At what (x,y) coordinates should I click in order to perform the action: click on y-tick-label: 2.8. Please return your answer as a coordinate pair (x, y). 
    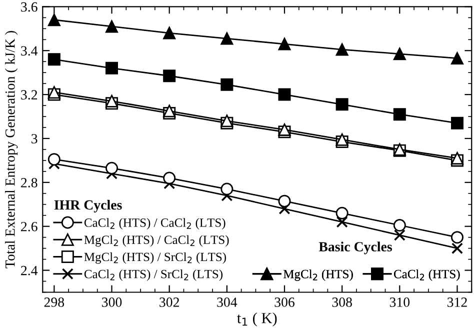
    Looking at the image, I should click on (29, 183).